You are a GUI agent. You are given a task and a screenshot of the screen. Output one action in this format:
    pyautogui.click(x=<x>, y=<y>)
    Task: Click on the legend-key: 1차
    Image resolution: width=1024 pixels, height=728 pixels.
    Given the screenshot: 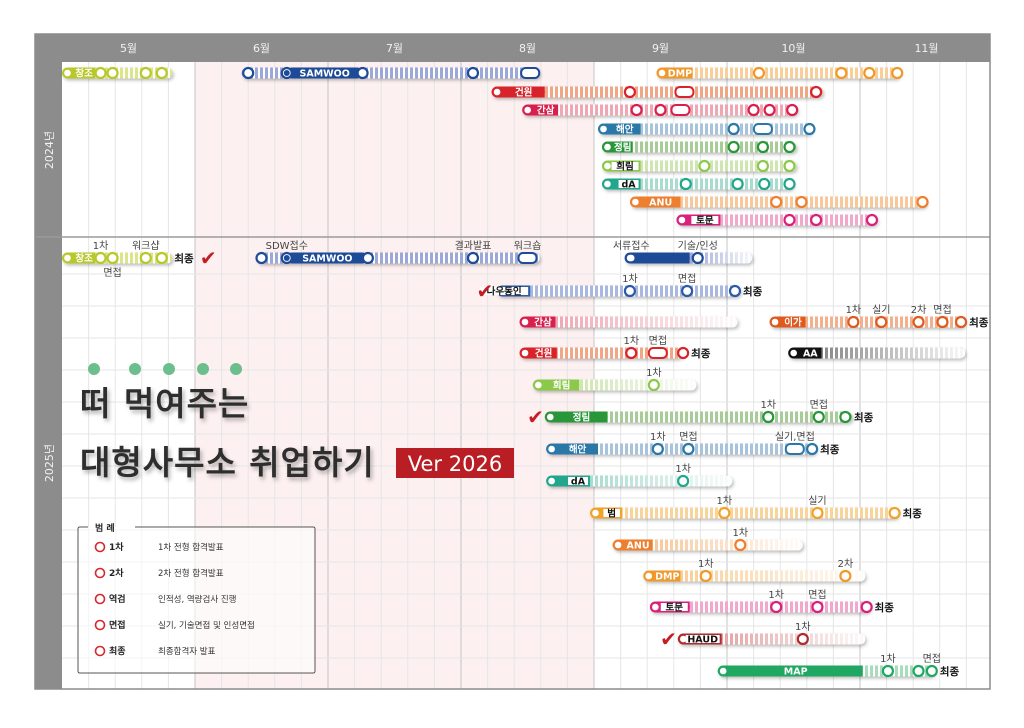 What is the action you would take?
    pyautogui.click(x=116, y=547)
    